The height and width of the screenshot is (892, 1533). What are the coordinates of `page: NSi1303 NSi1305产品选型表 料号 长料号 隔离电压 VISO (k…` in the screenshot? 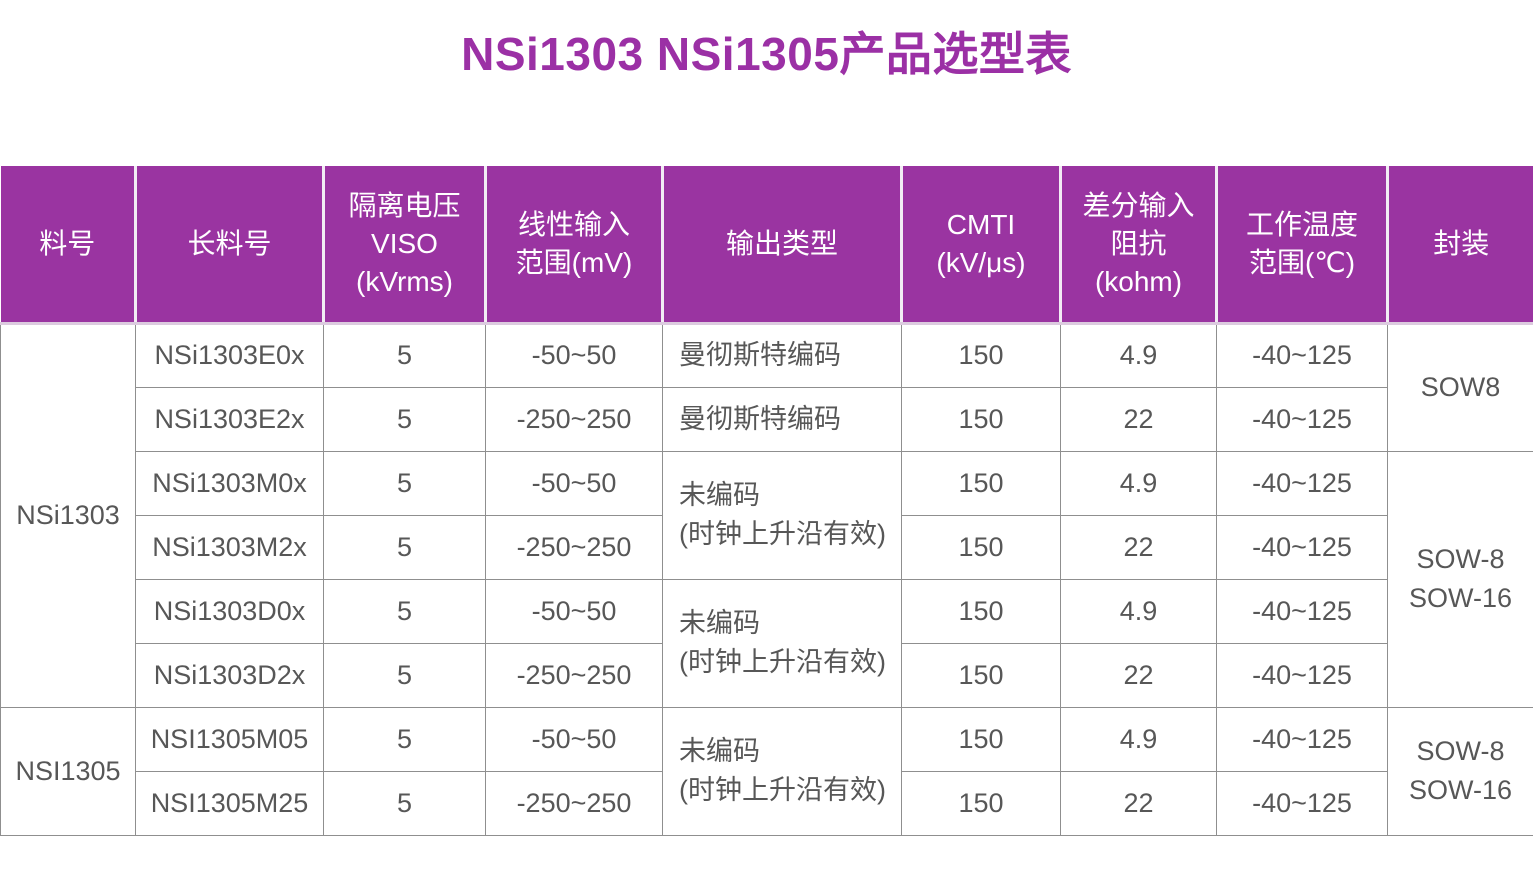 It's located at (766, 54).